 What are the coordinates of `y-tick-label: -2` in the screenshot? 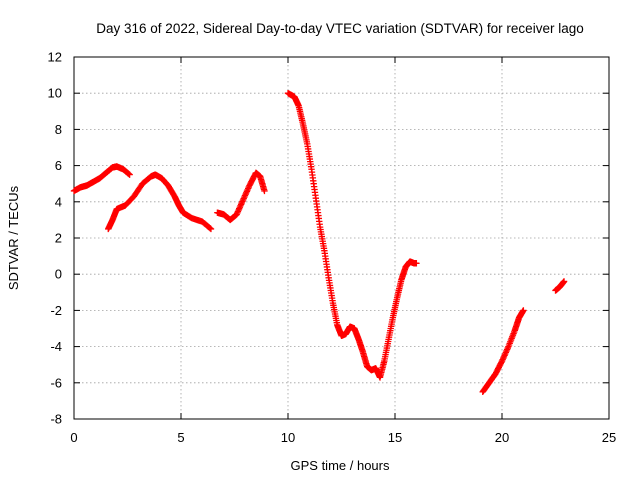 It's located at (56, 310).